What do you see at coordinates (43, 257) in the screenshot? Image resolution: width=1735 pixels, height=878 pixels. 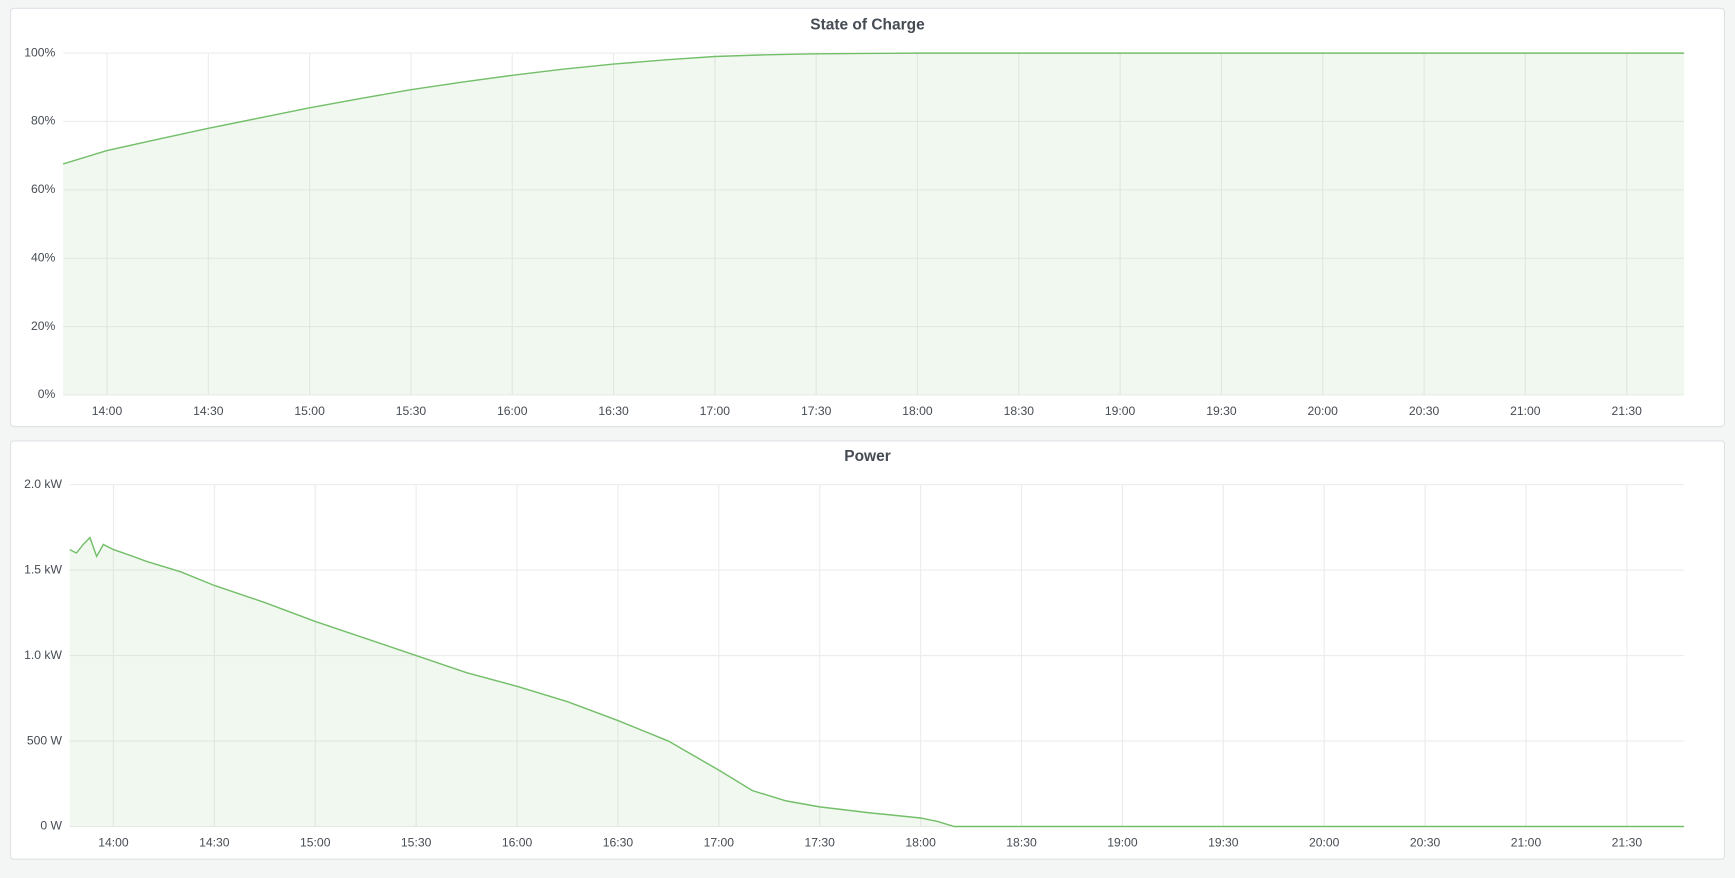 I see `y-tick-label: 40%` at bounding box center [43, 257].